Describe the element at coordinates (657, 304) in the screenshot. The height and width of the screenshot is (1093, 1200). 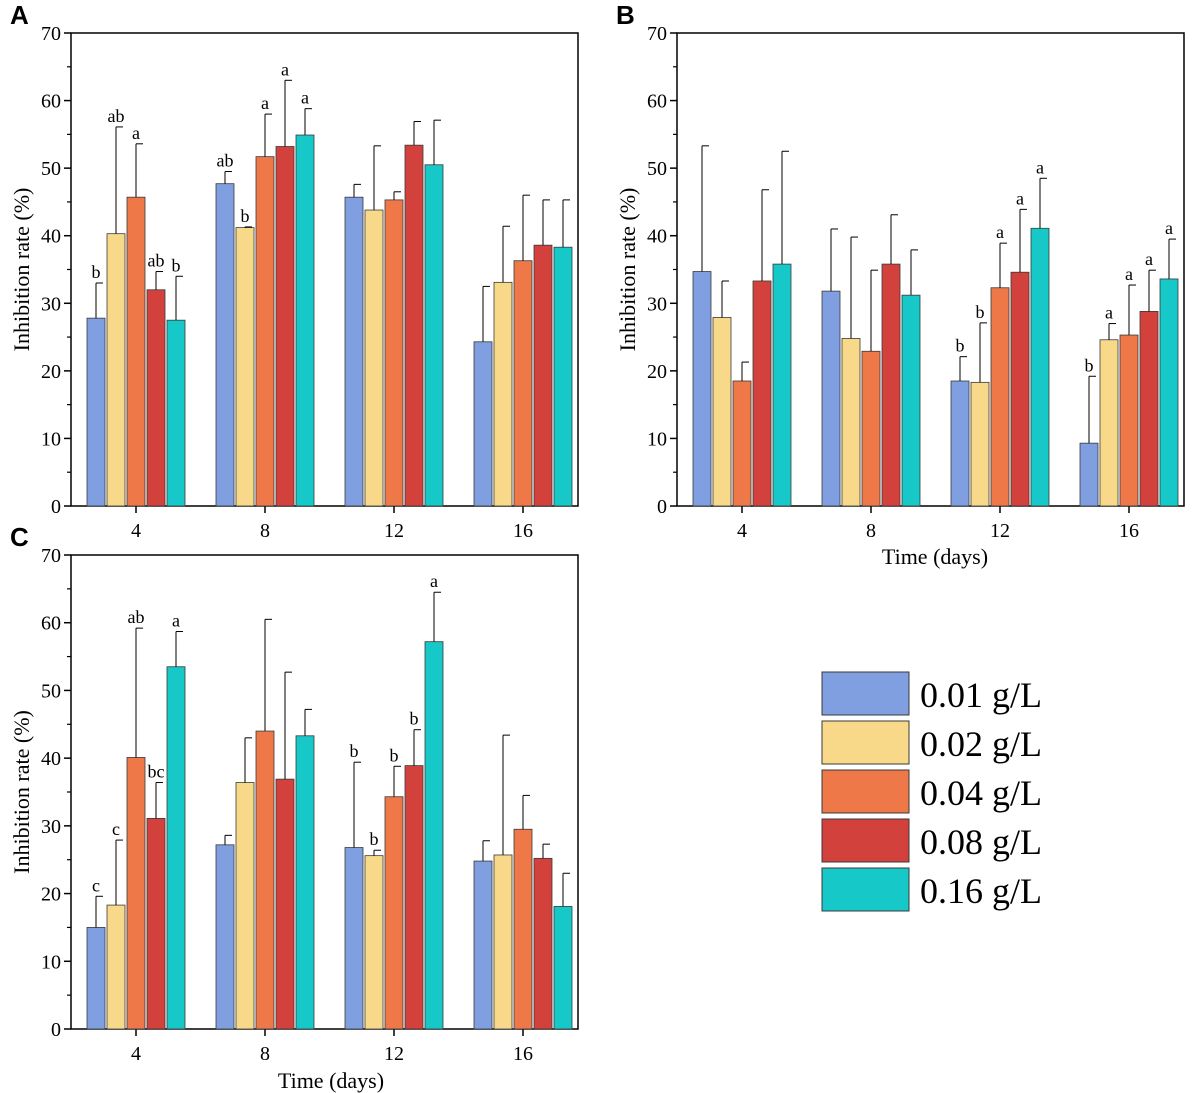
I see `panel-b-y-tick-label: 30` at that location.